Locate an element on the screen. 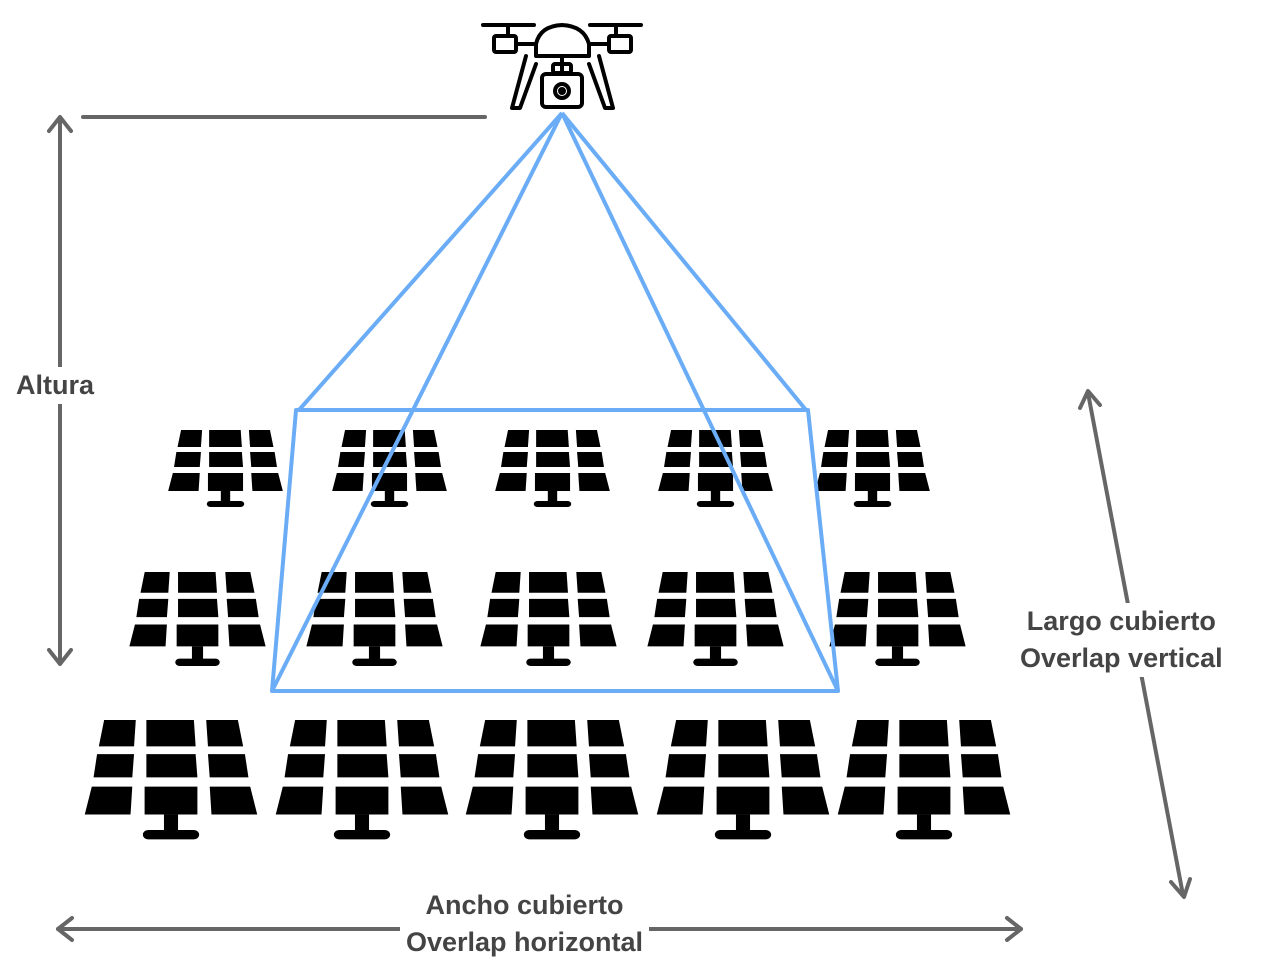 The image size is (1264, 976). fov-line-front-right is located at coordinates (700, 402).